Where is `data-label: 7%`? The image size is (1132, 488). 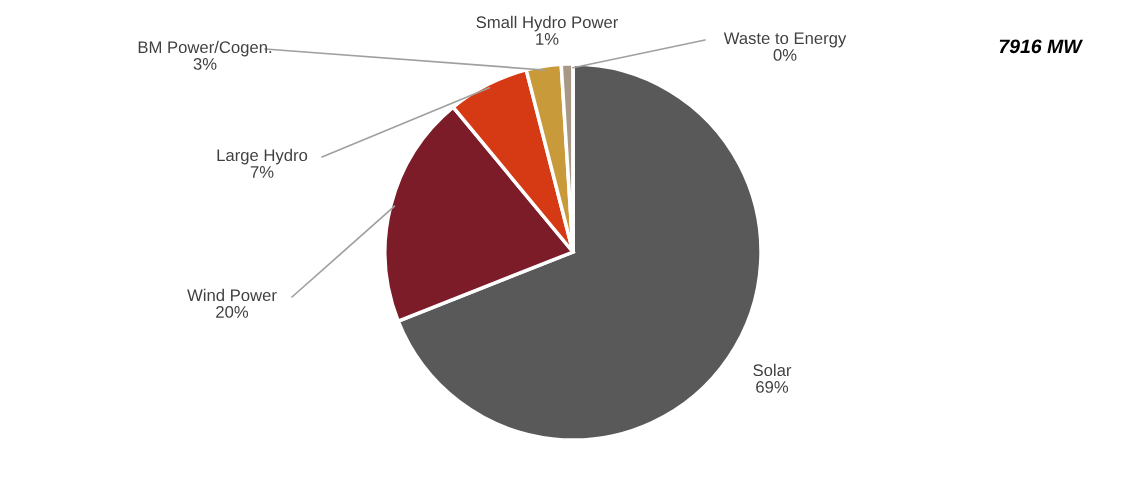
data-label: 7% is located at coordinates (262, 172).